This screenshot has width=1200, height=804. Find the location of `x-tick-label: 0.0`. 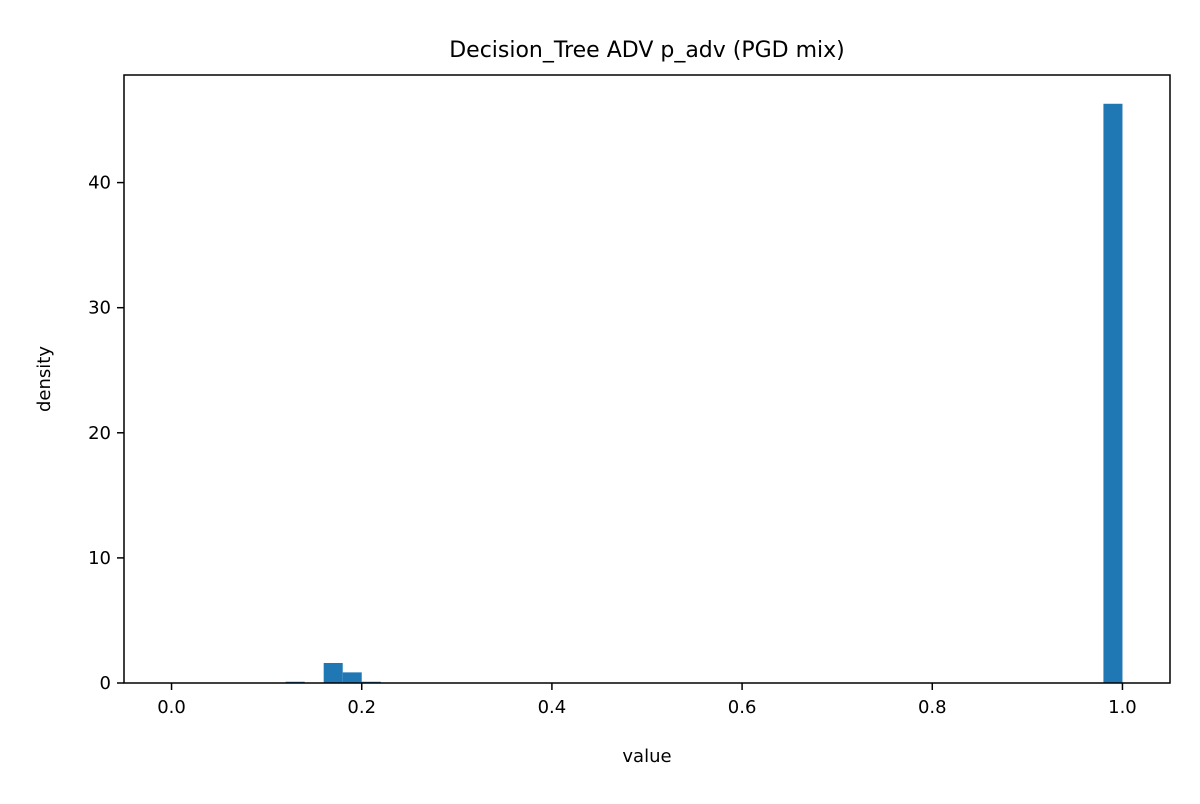

x-tick-label: 0.0 is located at coordinates (171, 707).